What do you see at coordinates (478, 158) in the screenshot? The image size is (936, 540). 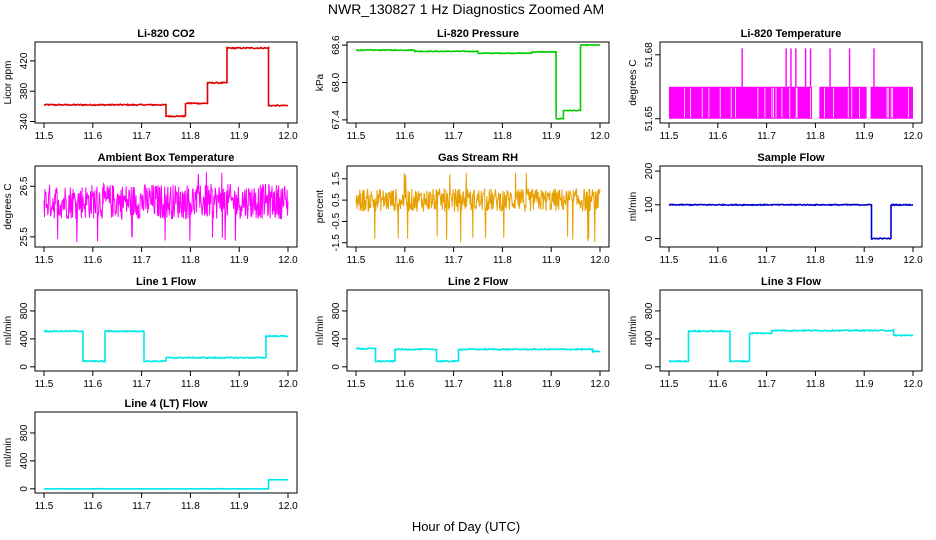 I see `panel-title: Gas Stream RH` at bounding box center [478, 158].